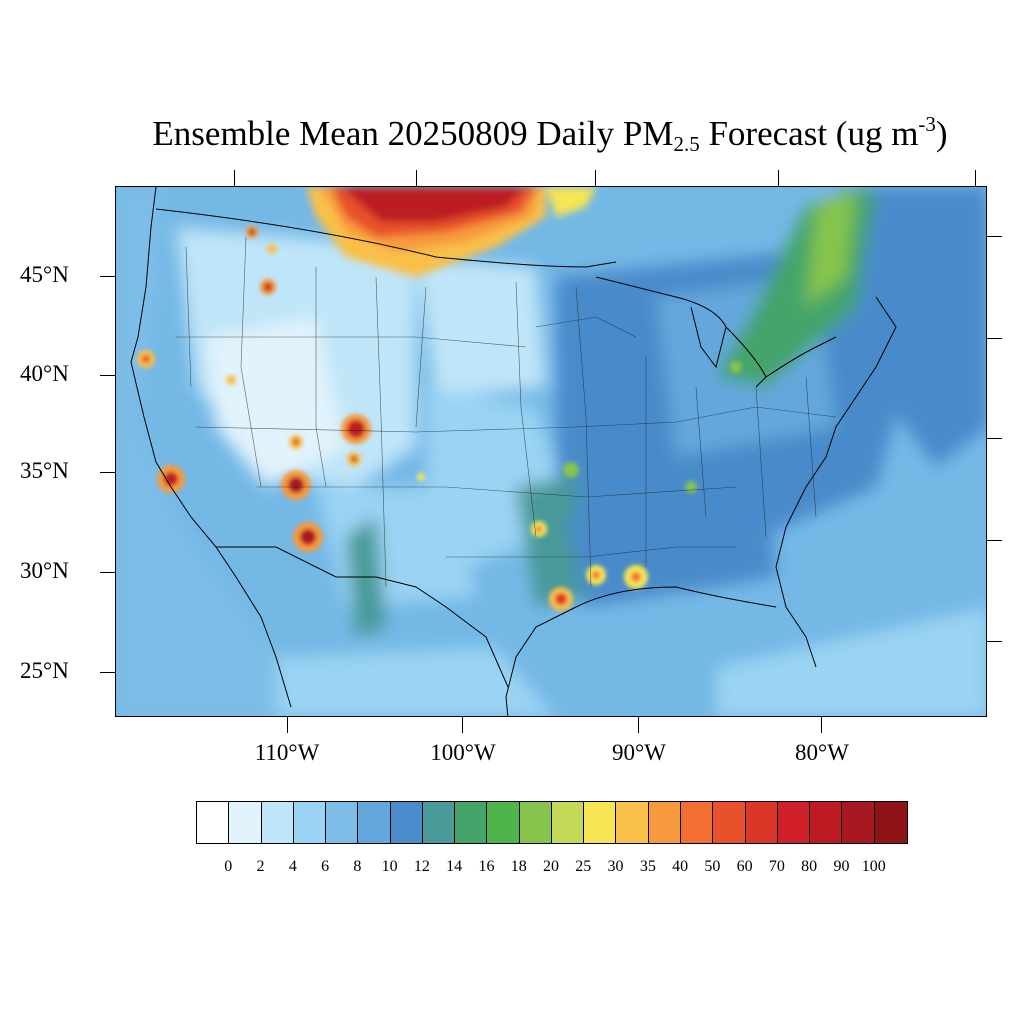  Describe the element at coordinates (44, 373) in the screenshot. I see `lat-label-40n: 40°N` at that location.